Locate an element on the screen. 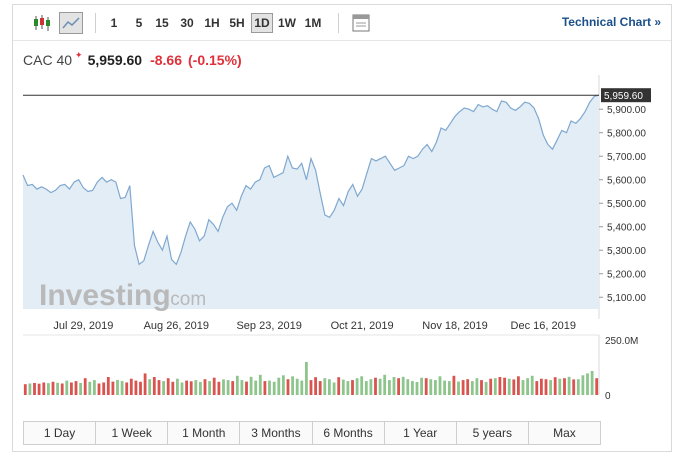 The image size is (680, 464). period-1-week: 1 Week is located at coordinates (132, 433).